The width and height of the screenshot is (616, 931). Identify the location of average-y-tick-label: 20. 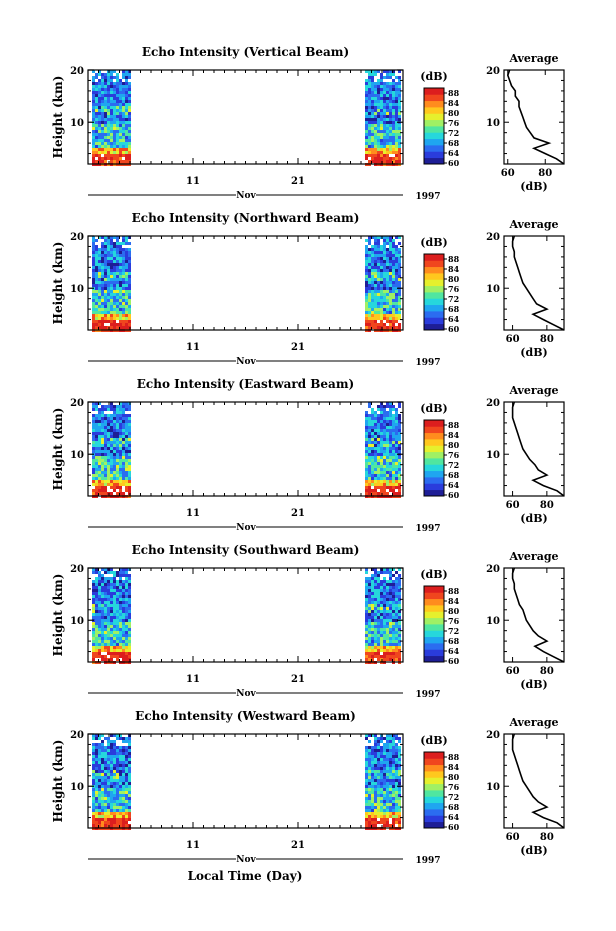
(493, 403).